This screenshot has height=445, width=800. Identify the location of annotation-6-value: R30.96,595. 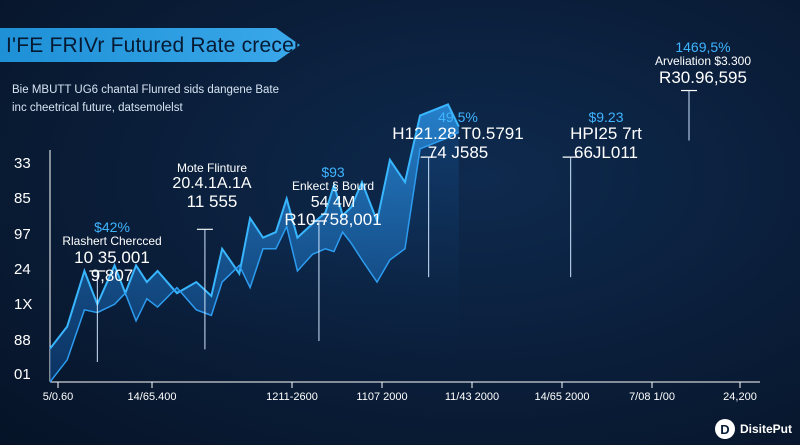
(703, 77).